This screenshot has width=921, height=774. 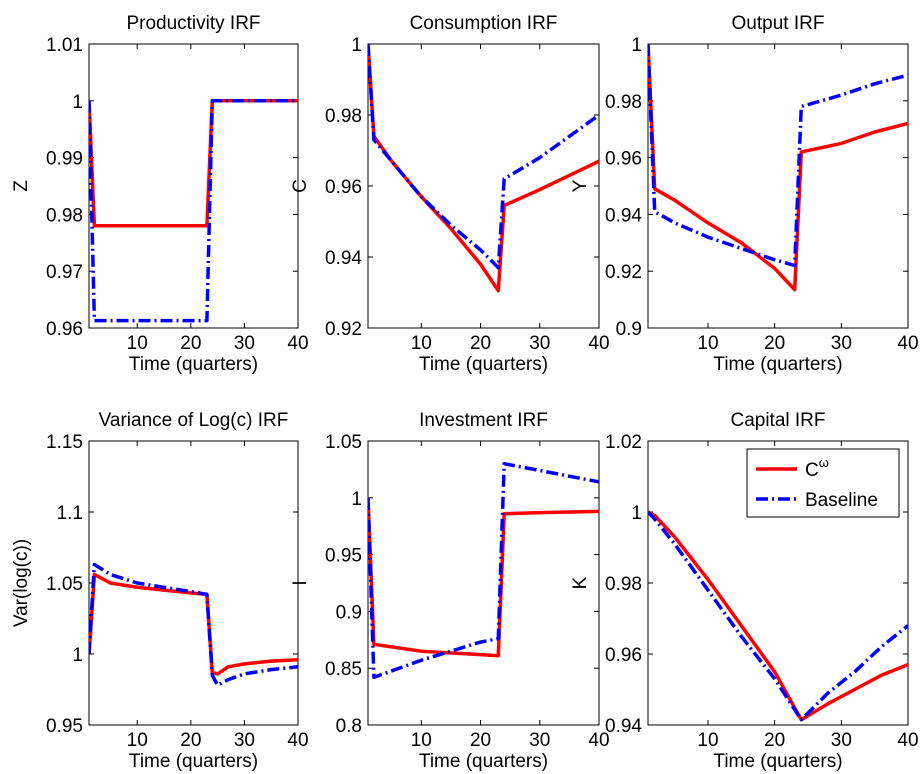 I want to click on y-axis-label: C, so click(x=300, y=186).